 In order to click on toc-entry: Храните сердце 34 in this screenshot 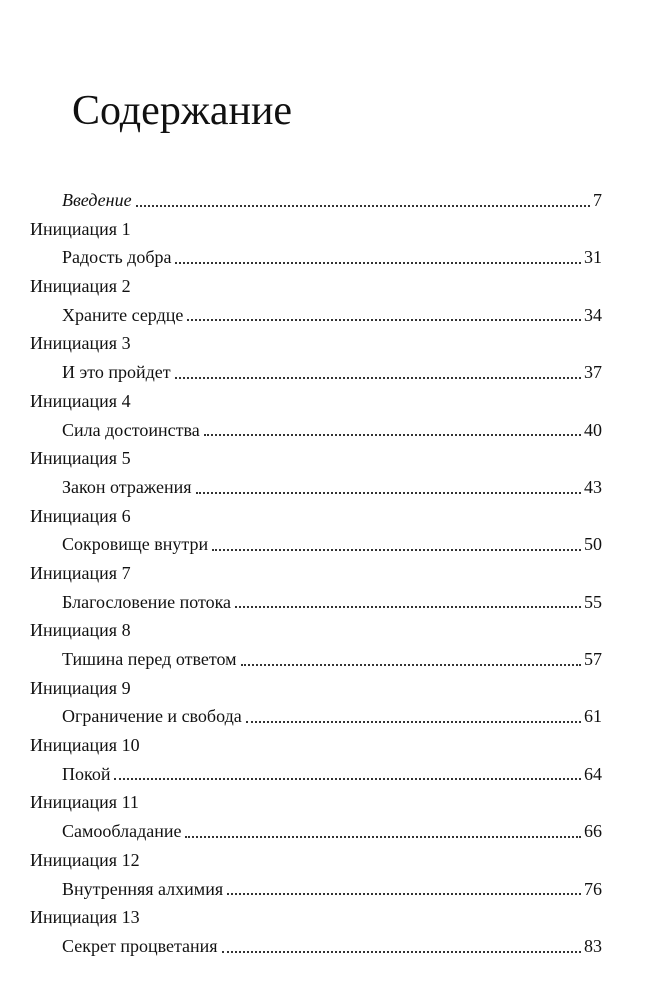, I will do `click(316, 315)`.